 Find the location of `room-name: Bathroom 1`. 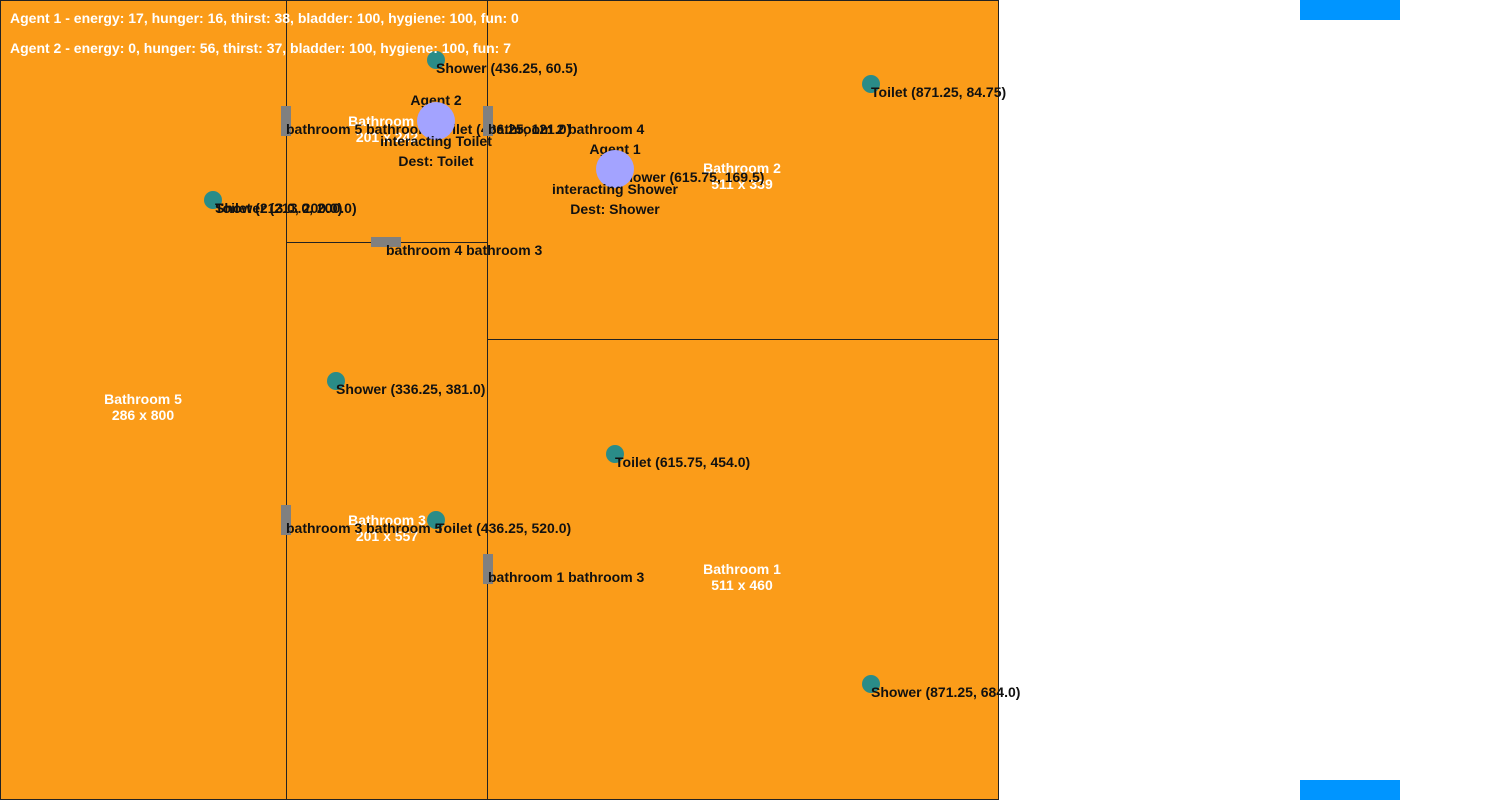

room-name: Bathroom 1 is located at coordinates (742, 569).